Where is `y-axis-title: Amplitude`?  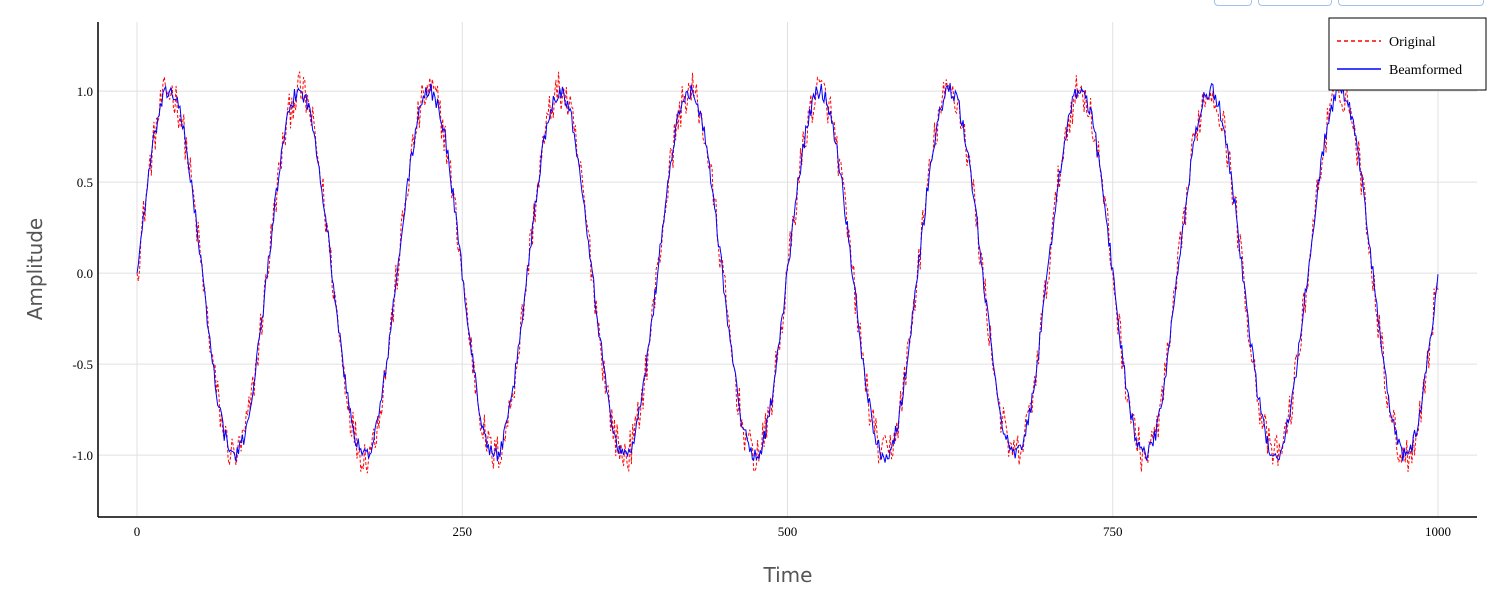 y-axis-title: Amplitude is located at coordinates (35, 269).